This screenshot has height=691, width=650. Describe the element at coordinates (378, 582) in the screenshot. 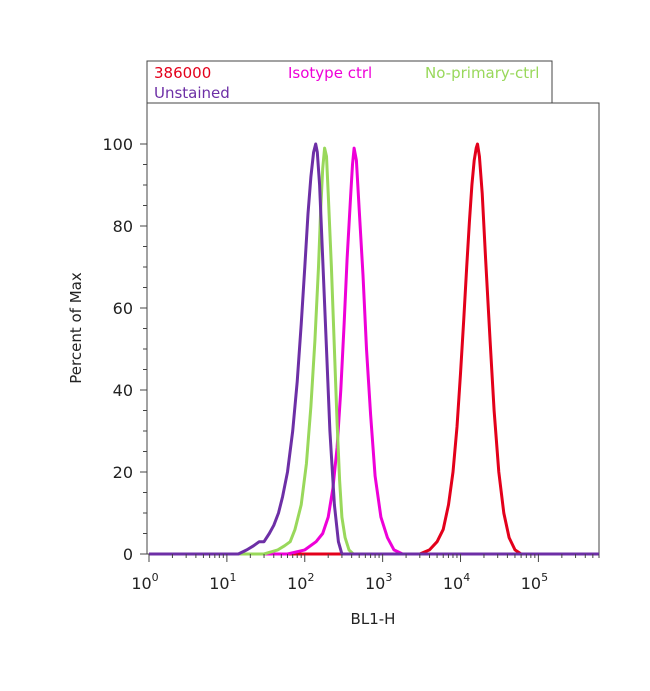

I see `x-tick-label: 10³` at that location.